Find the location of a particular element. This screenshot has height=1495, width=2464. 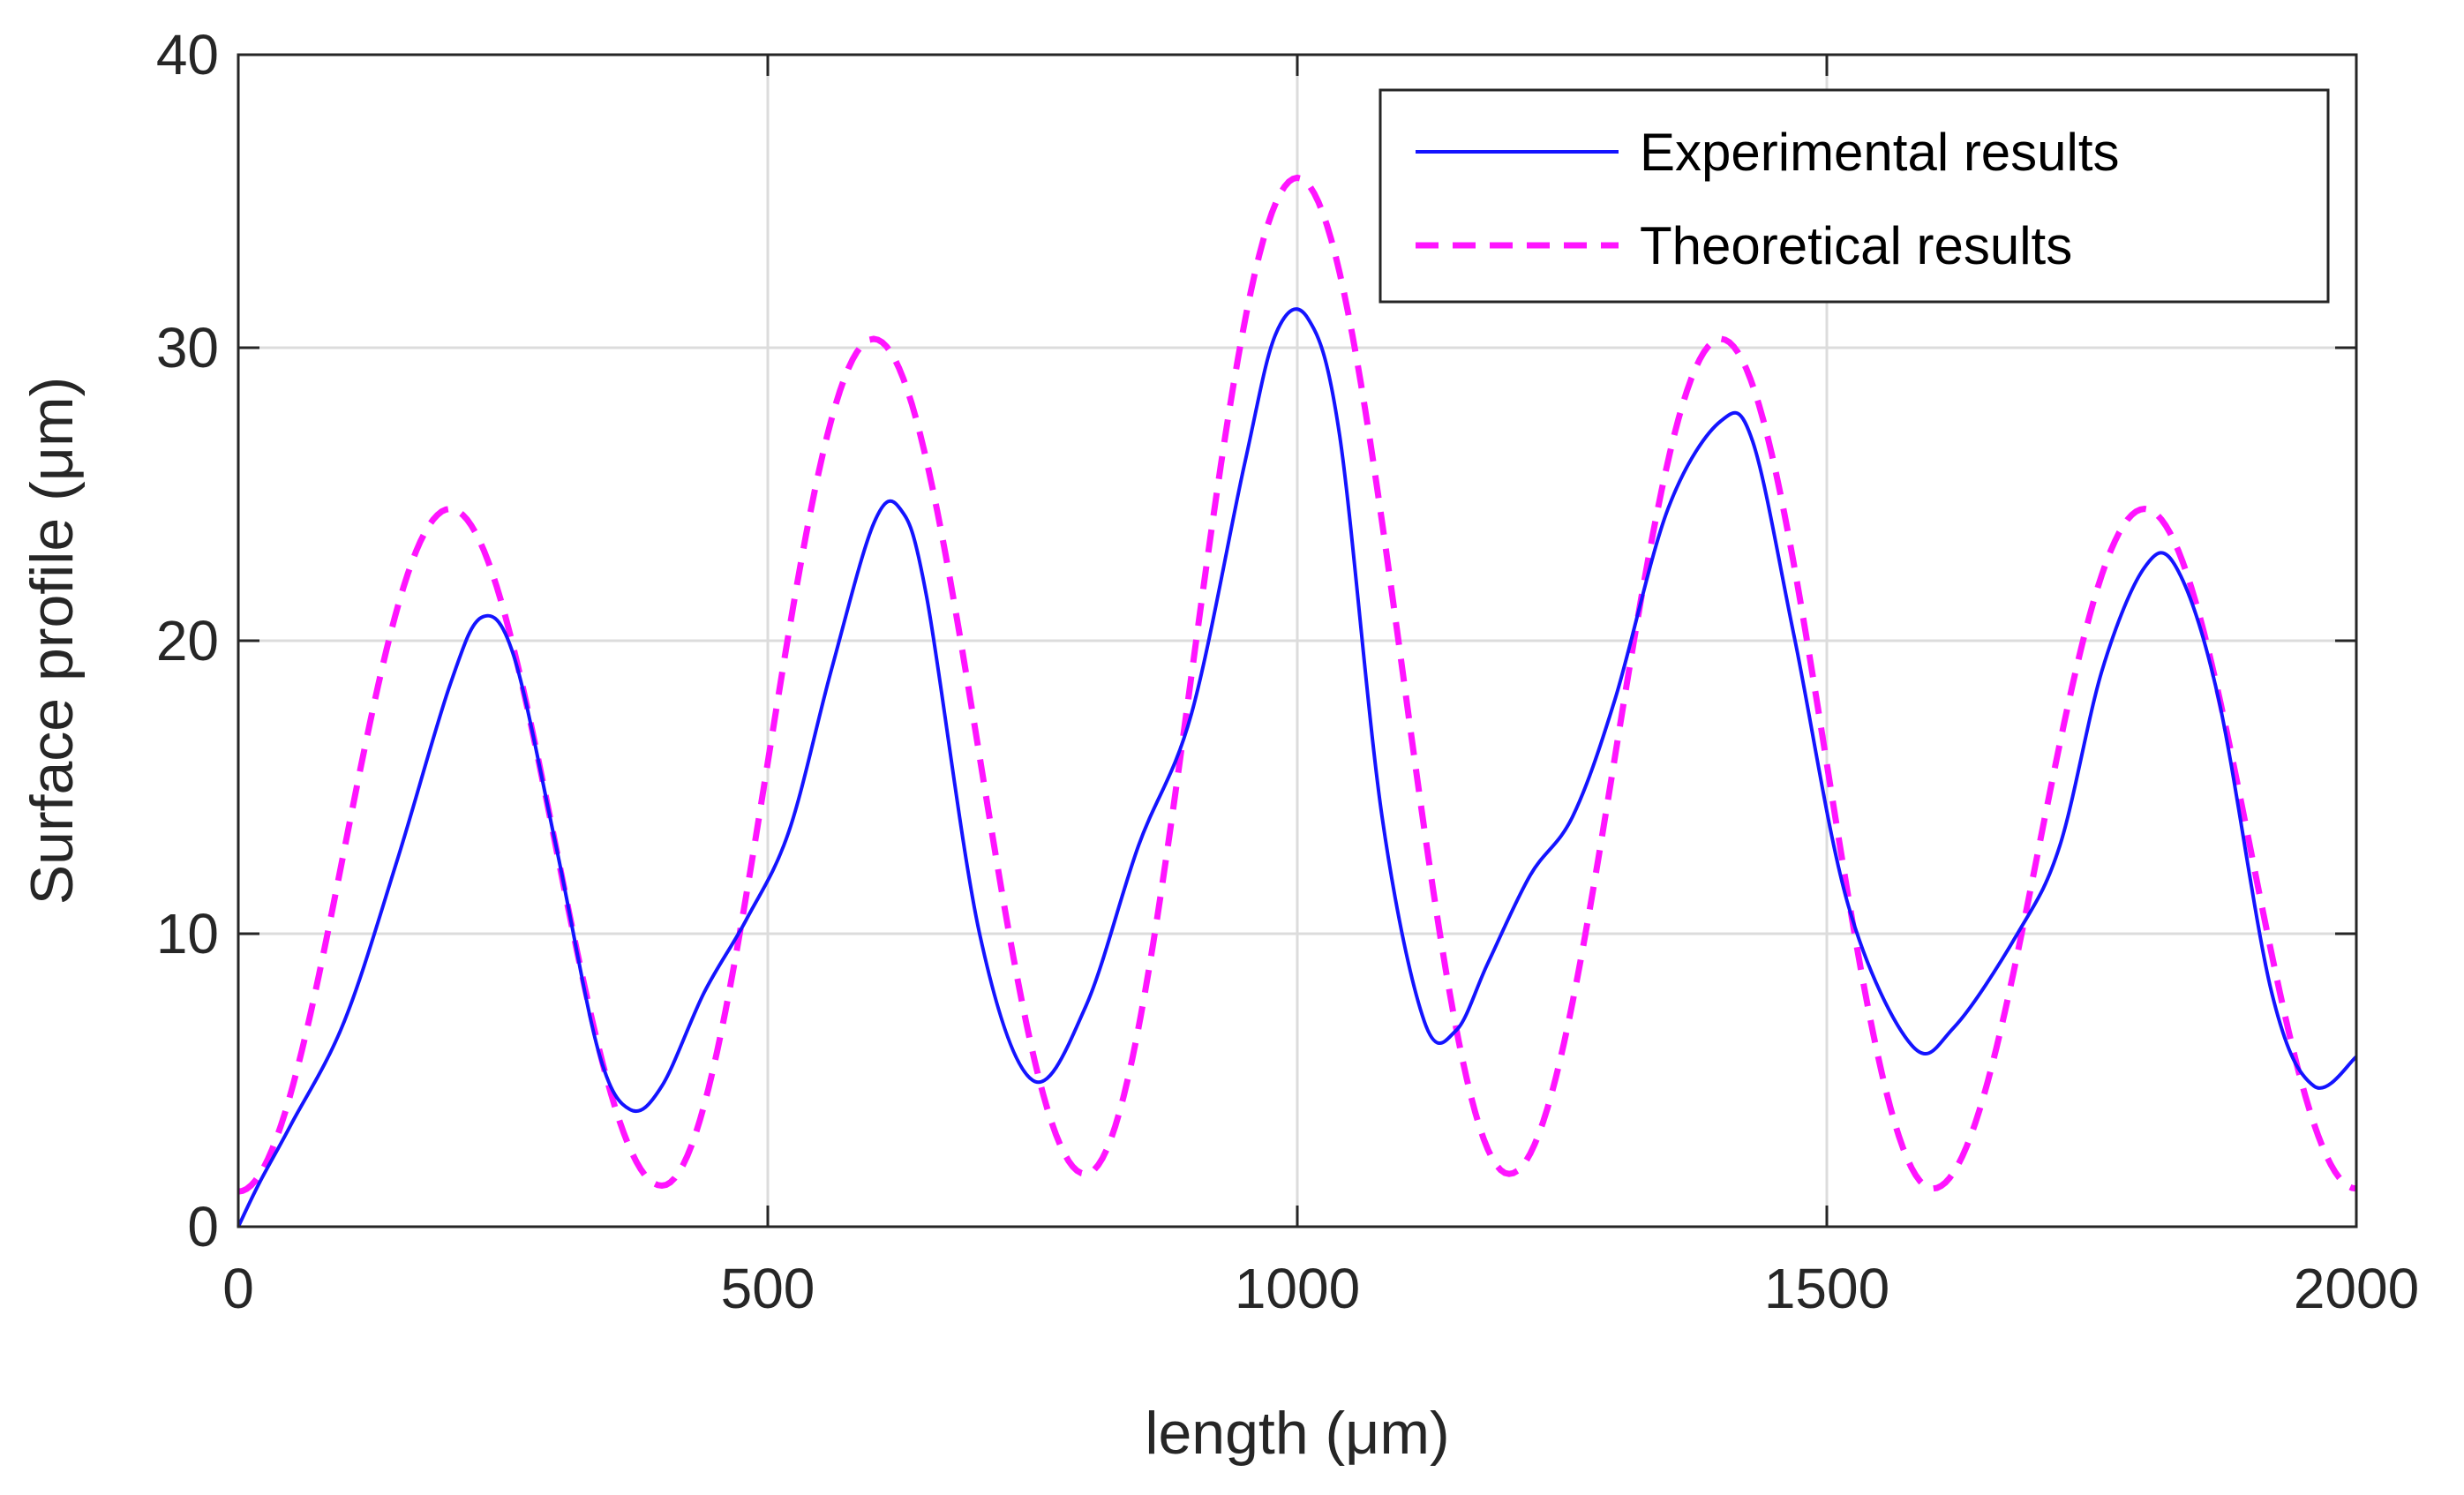

legend: Experimental results Theoretical results is located at coordinates (1854, 196).